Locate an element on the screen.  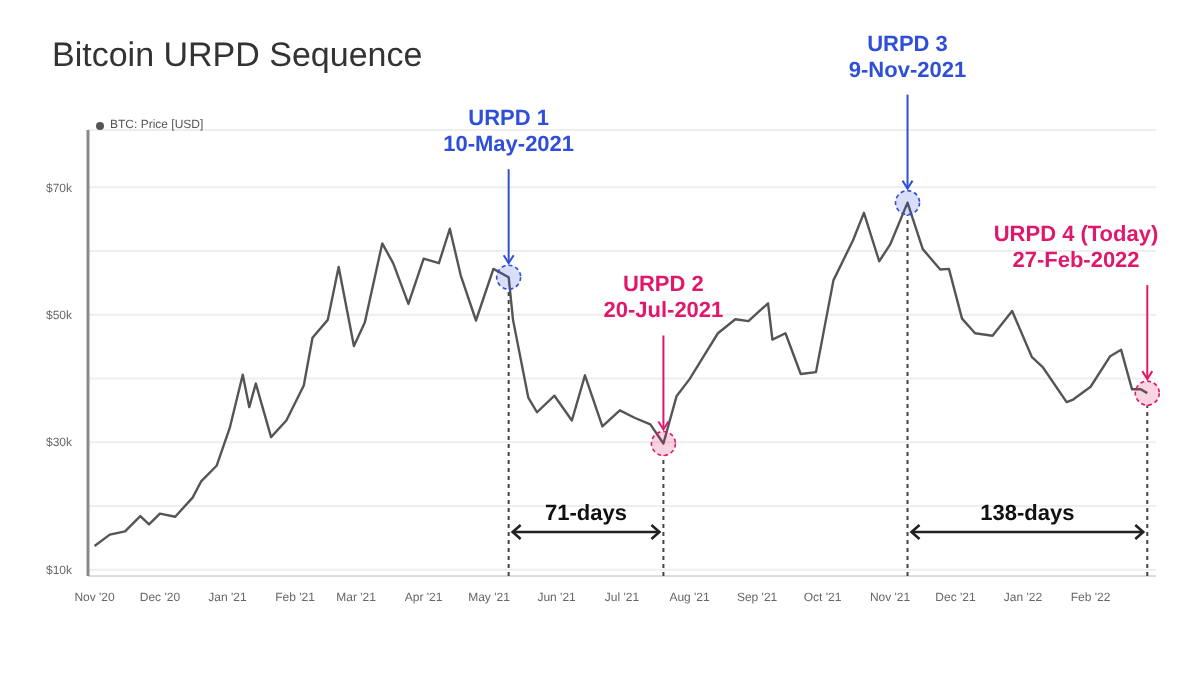
annotation: 138-days is located at coordinates (1027, 514).